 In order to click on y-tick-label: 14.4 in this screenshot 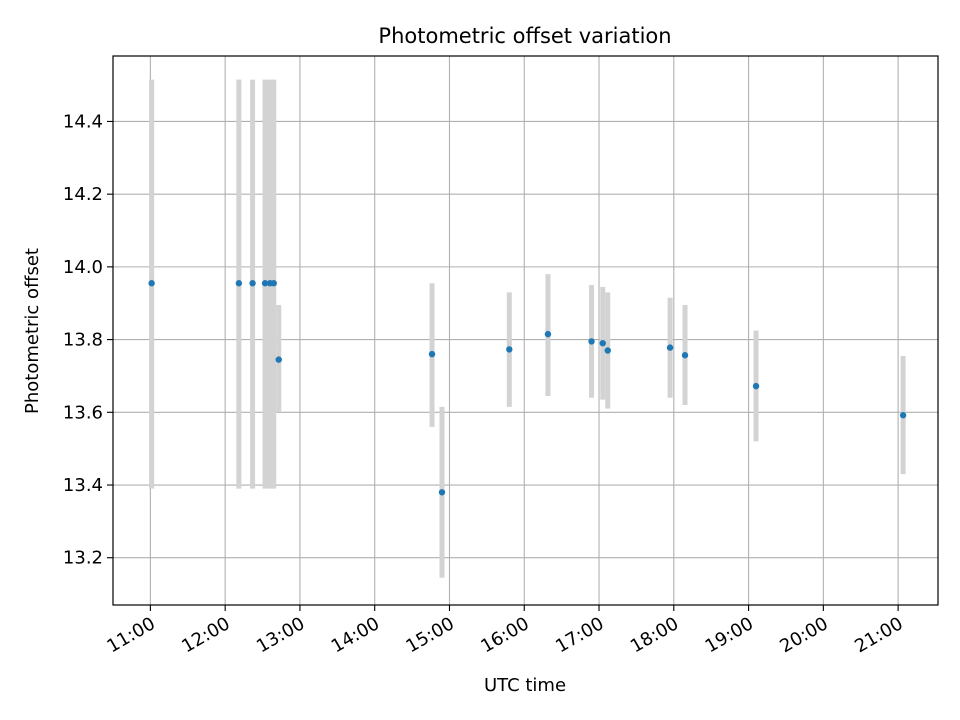, I will do `click(83, 121)`.